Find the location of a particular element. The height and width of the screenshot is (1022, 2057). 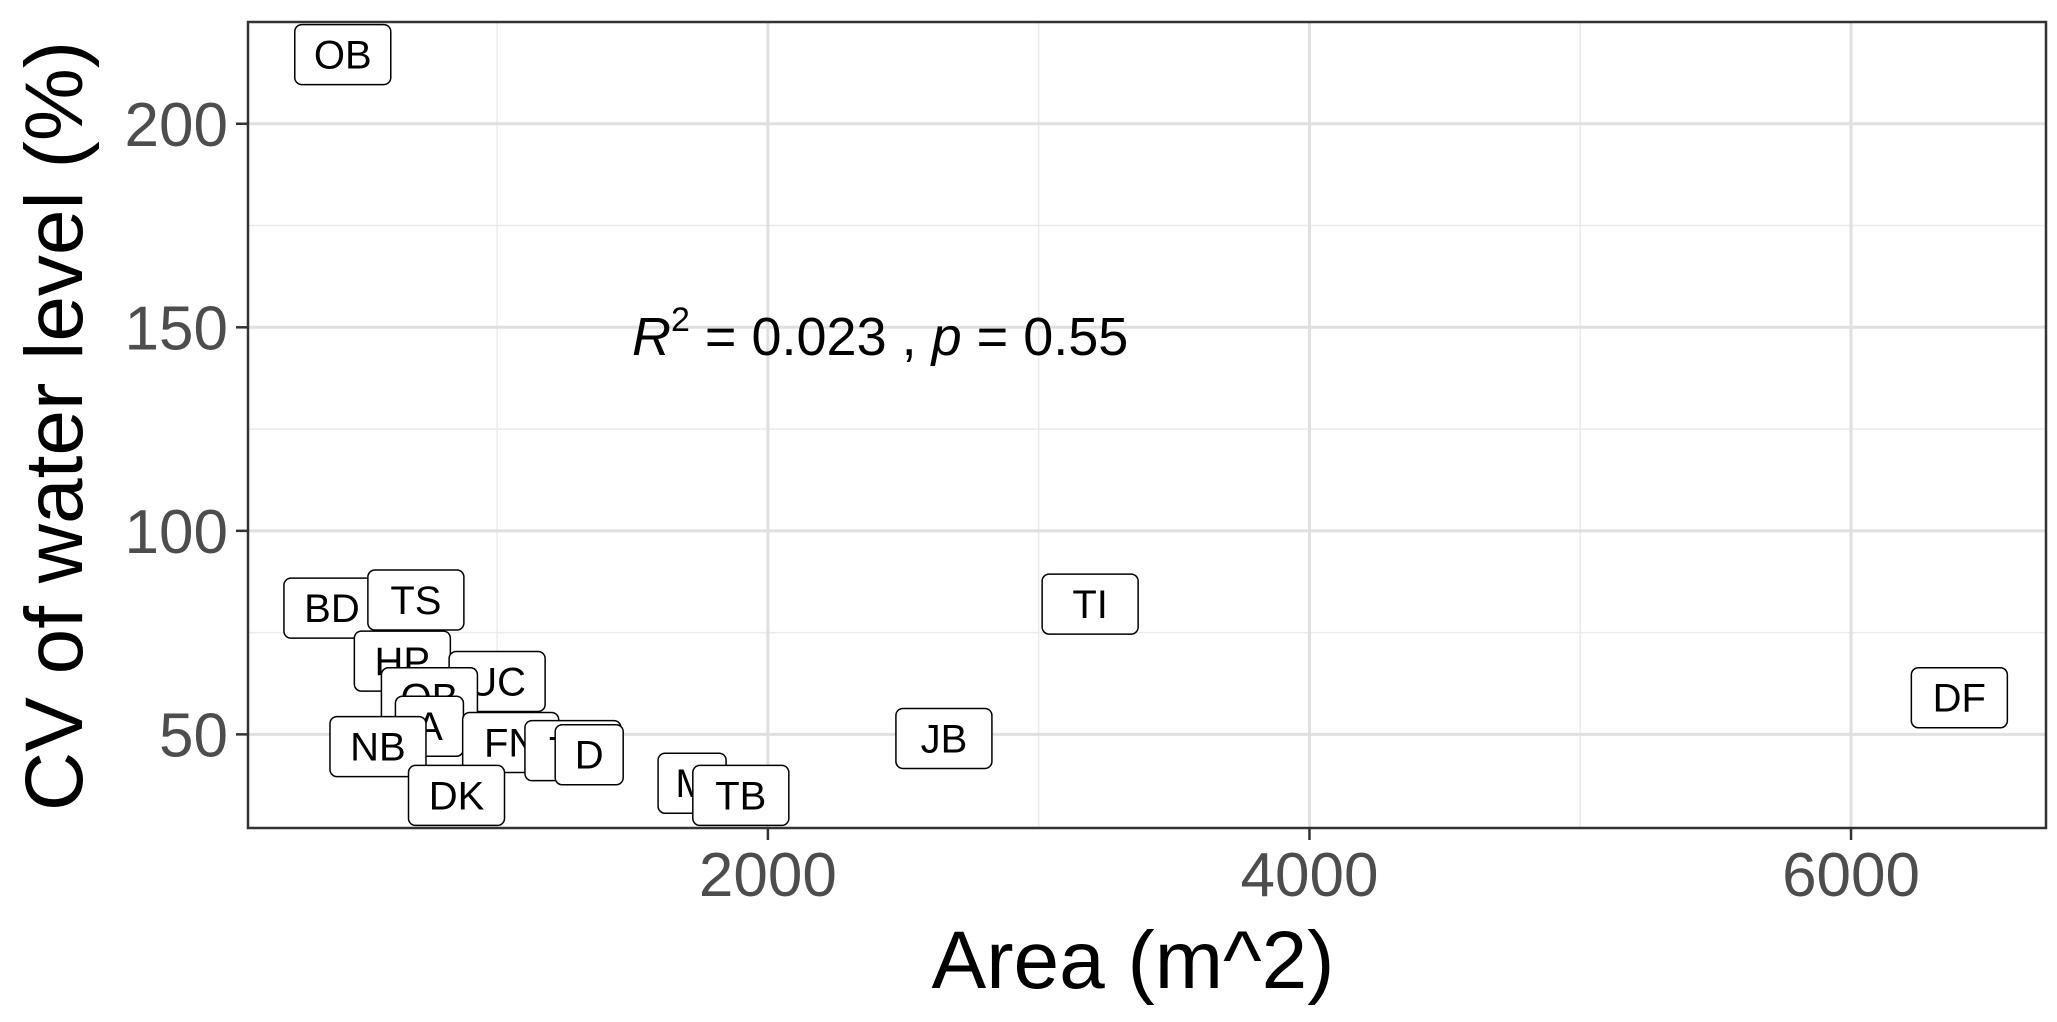

x-tick-label: 4000 is located at coordinates (1310, 875).